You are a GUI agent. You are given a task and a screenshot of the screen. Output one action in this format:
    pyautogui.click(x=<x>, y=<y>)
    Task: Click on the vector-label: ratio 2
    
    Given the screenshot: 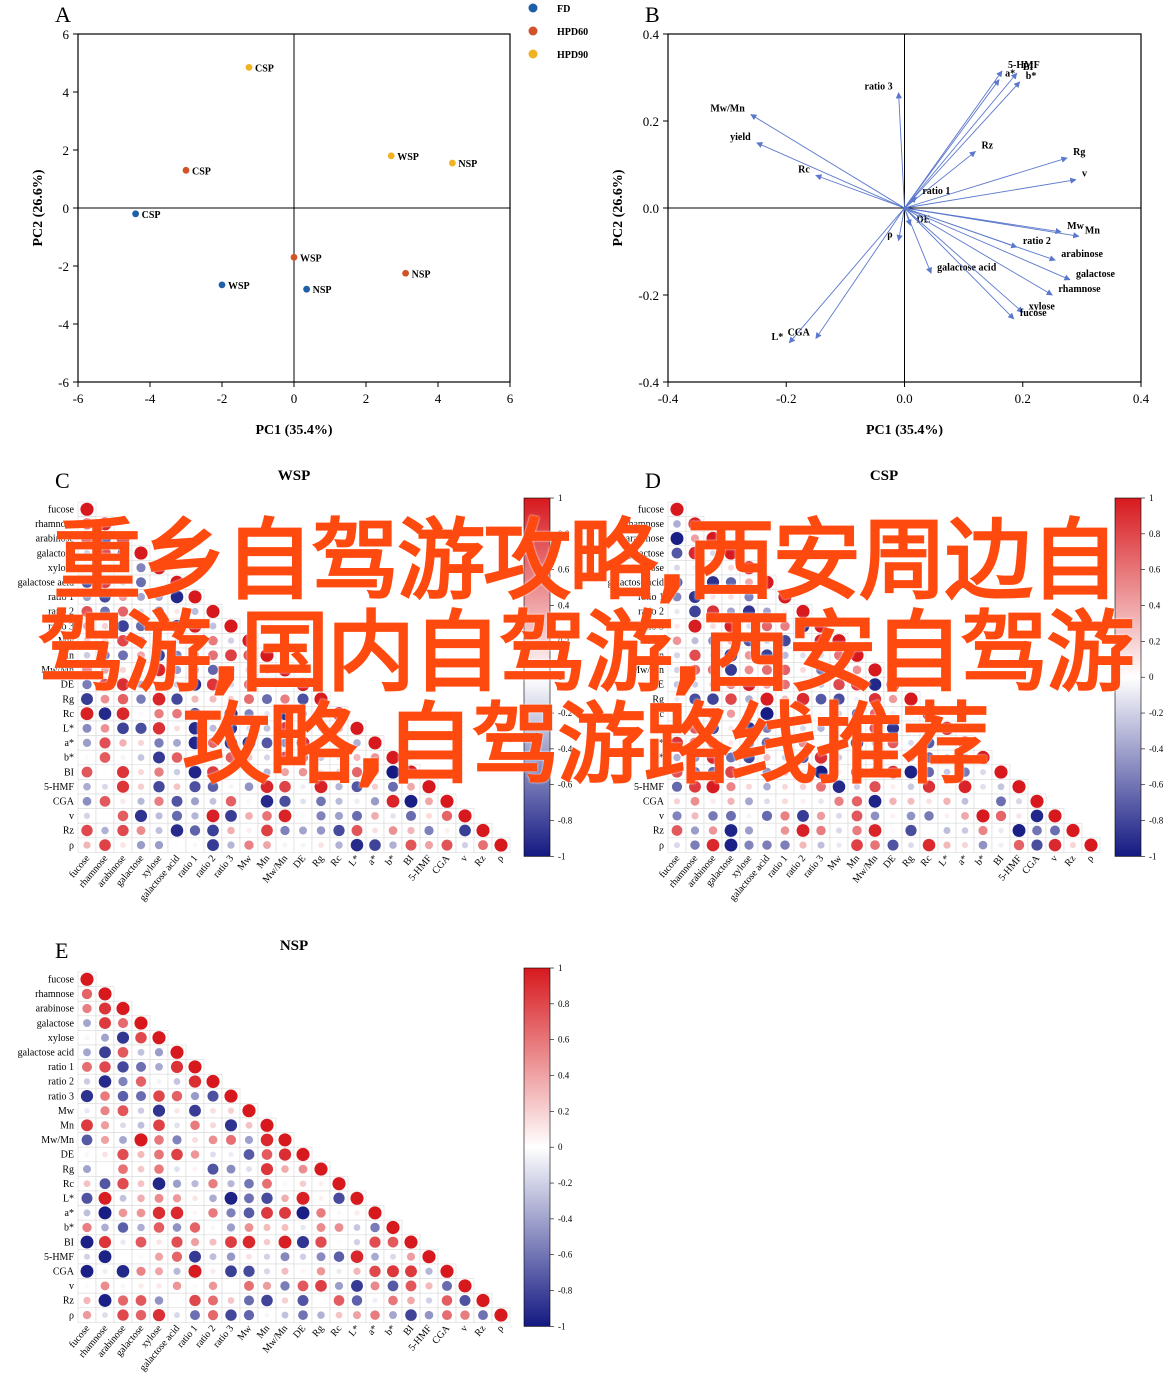 What is the action you would take?
    pyautogui.click(x=1037, y=241)
    